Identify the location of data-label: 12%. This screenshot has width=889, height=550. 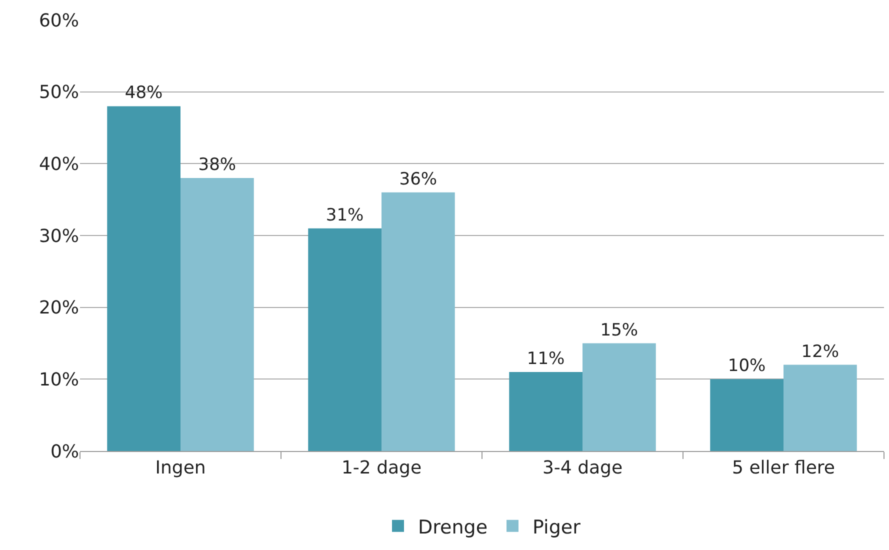
(820, 352).